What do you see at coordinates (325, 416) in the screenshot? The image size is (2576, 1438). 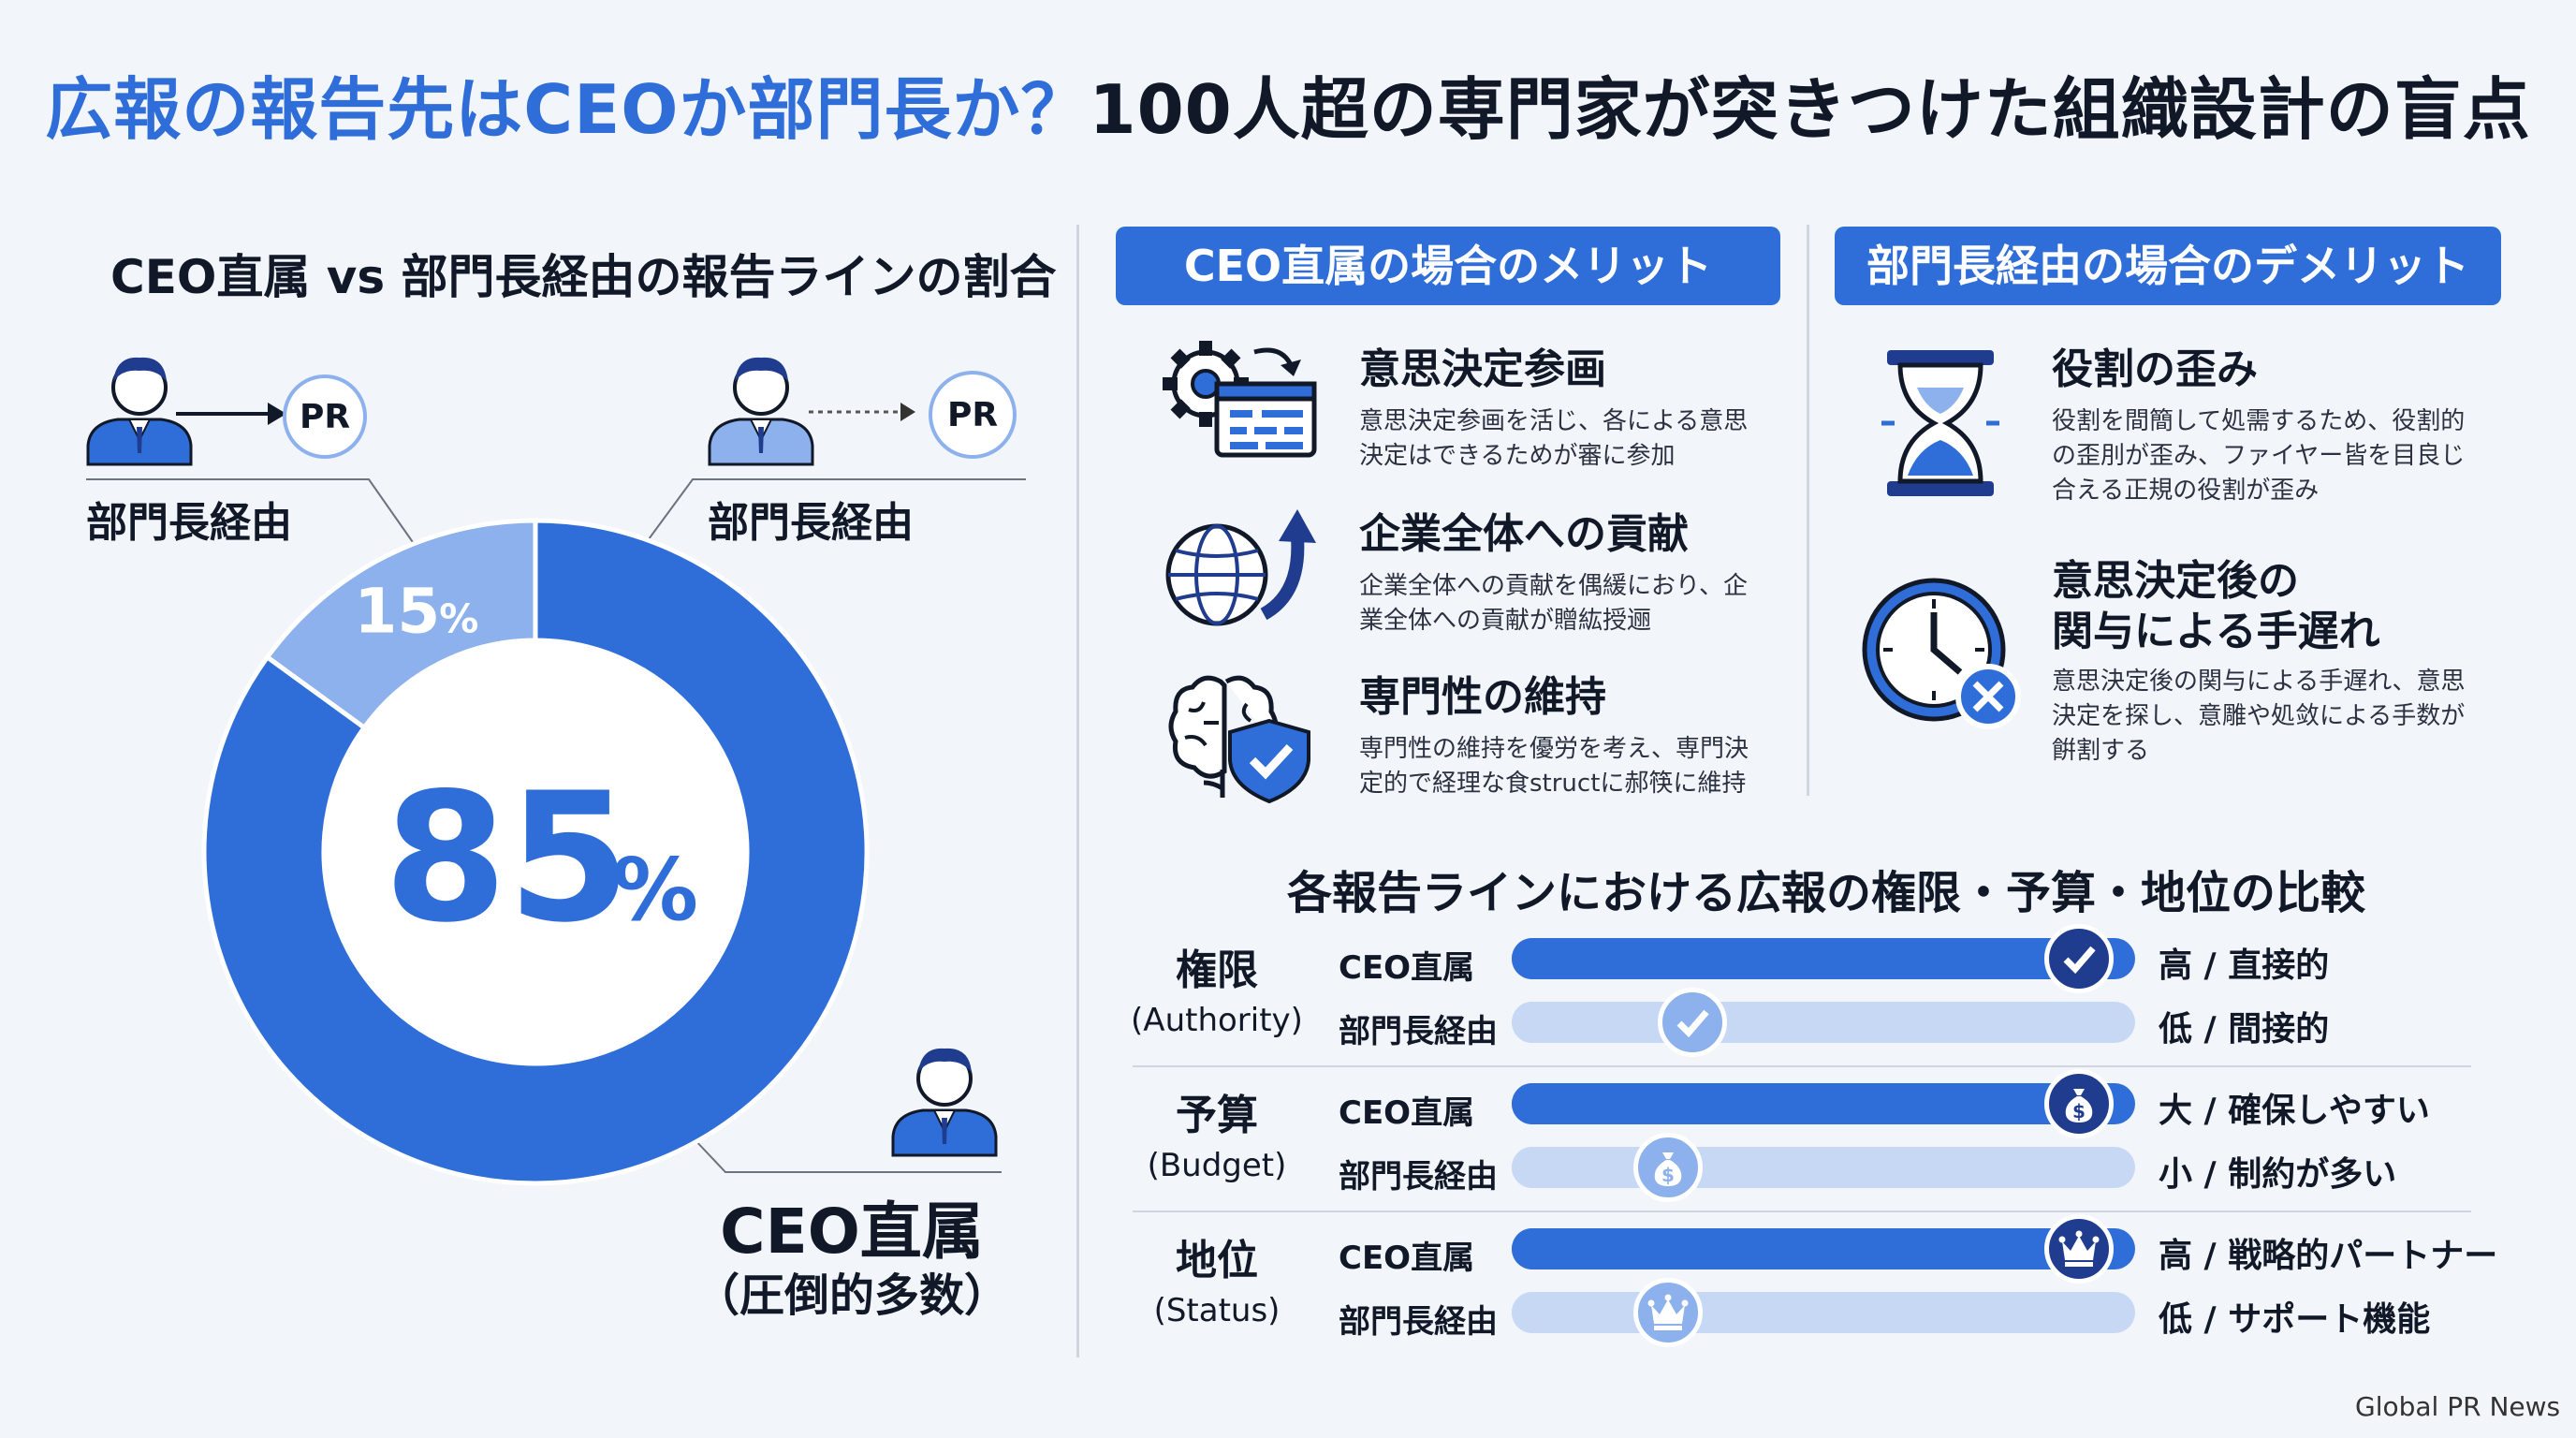 I see `pr-badge-left: PR` at bounding box center [325, 416].